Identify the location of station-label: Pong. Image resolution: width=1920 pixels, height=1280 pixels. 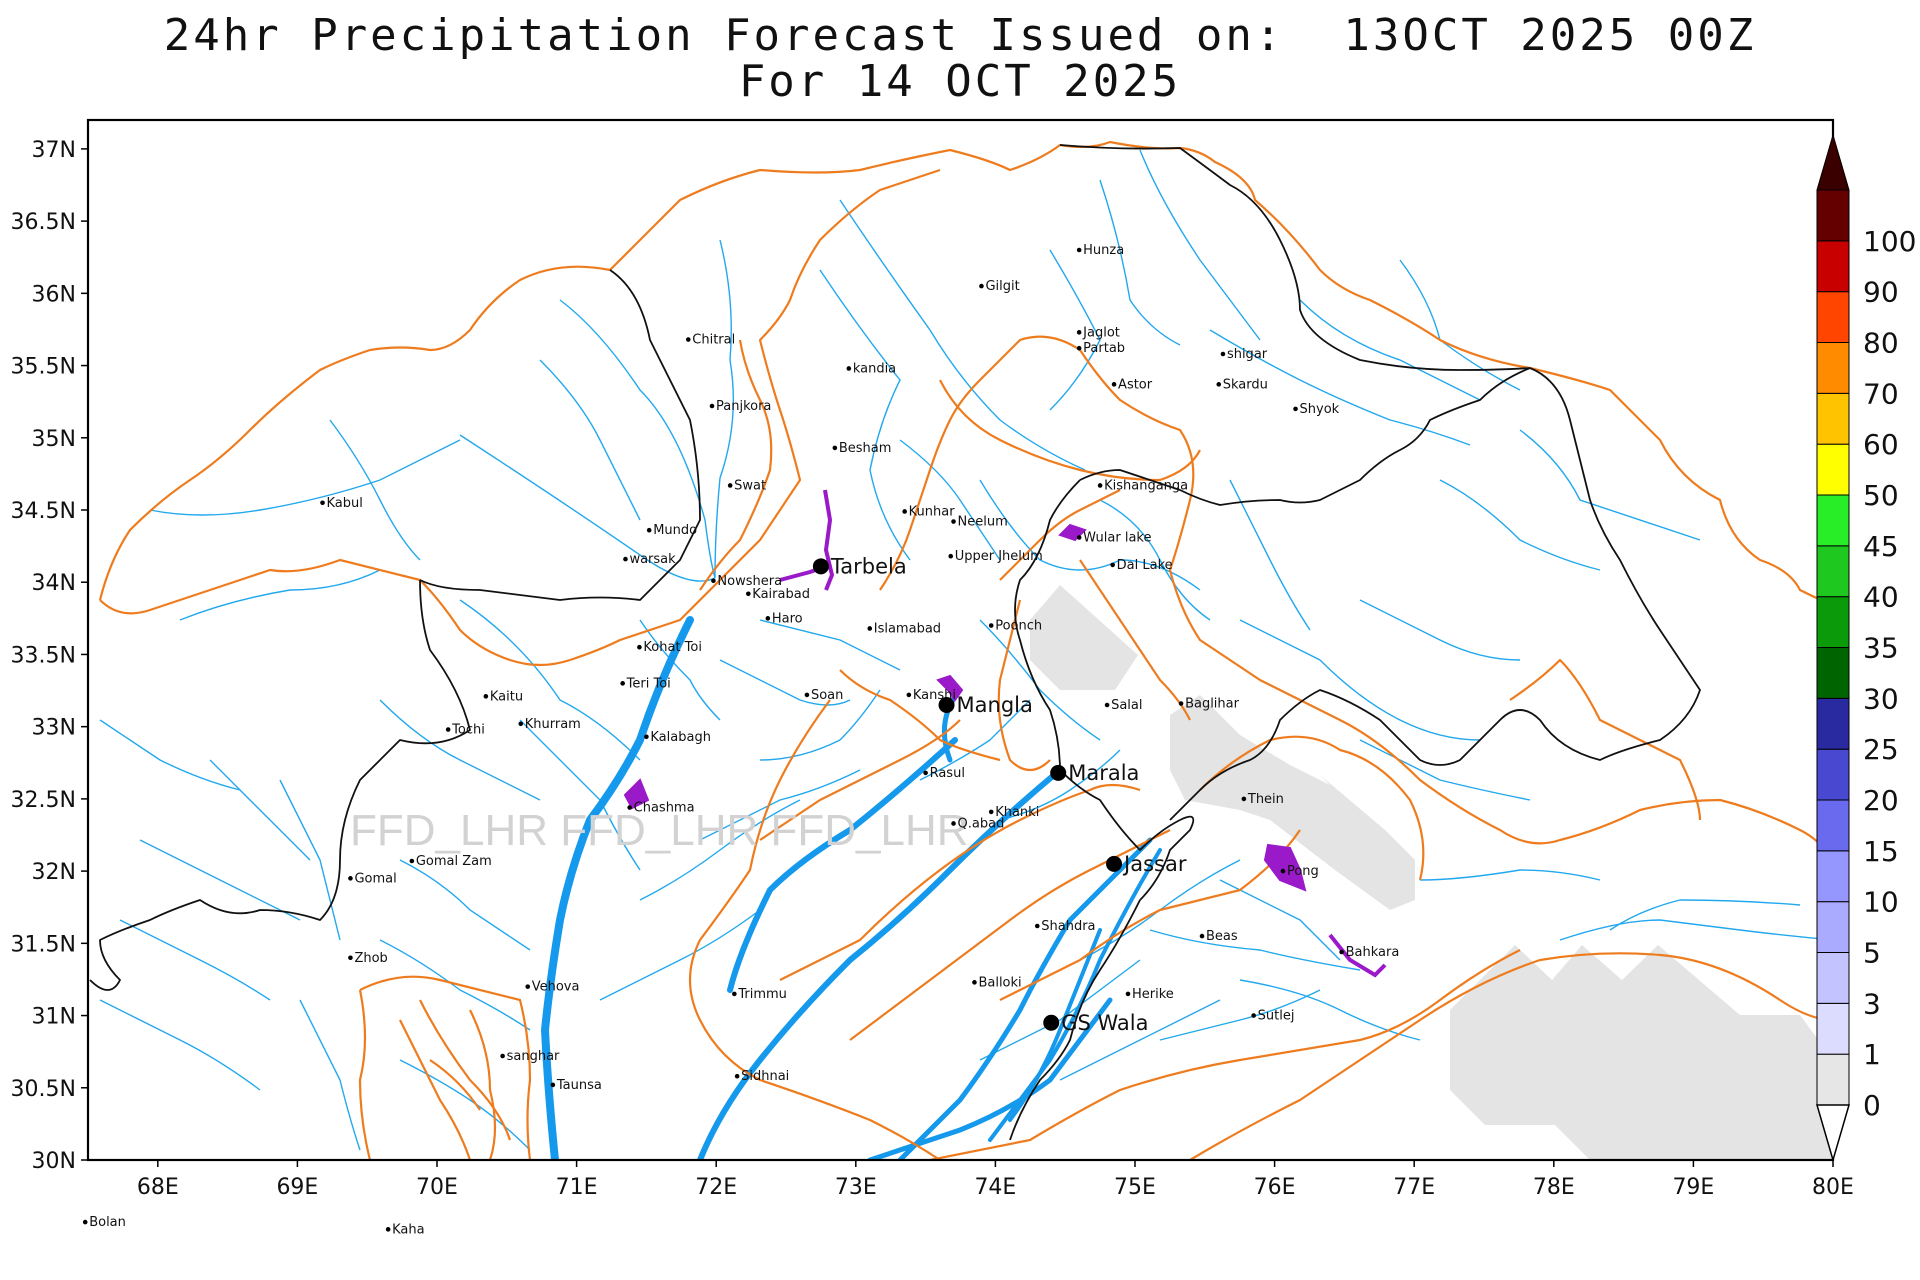
(1303, 871).